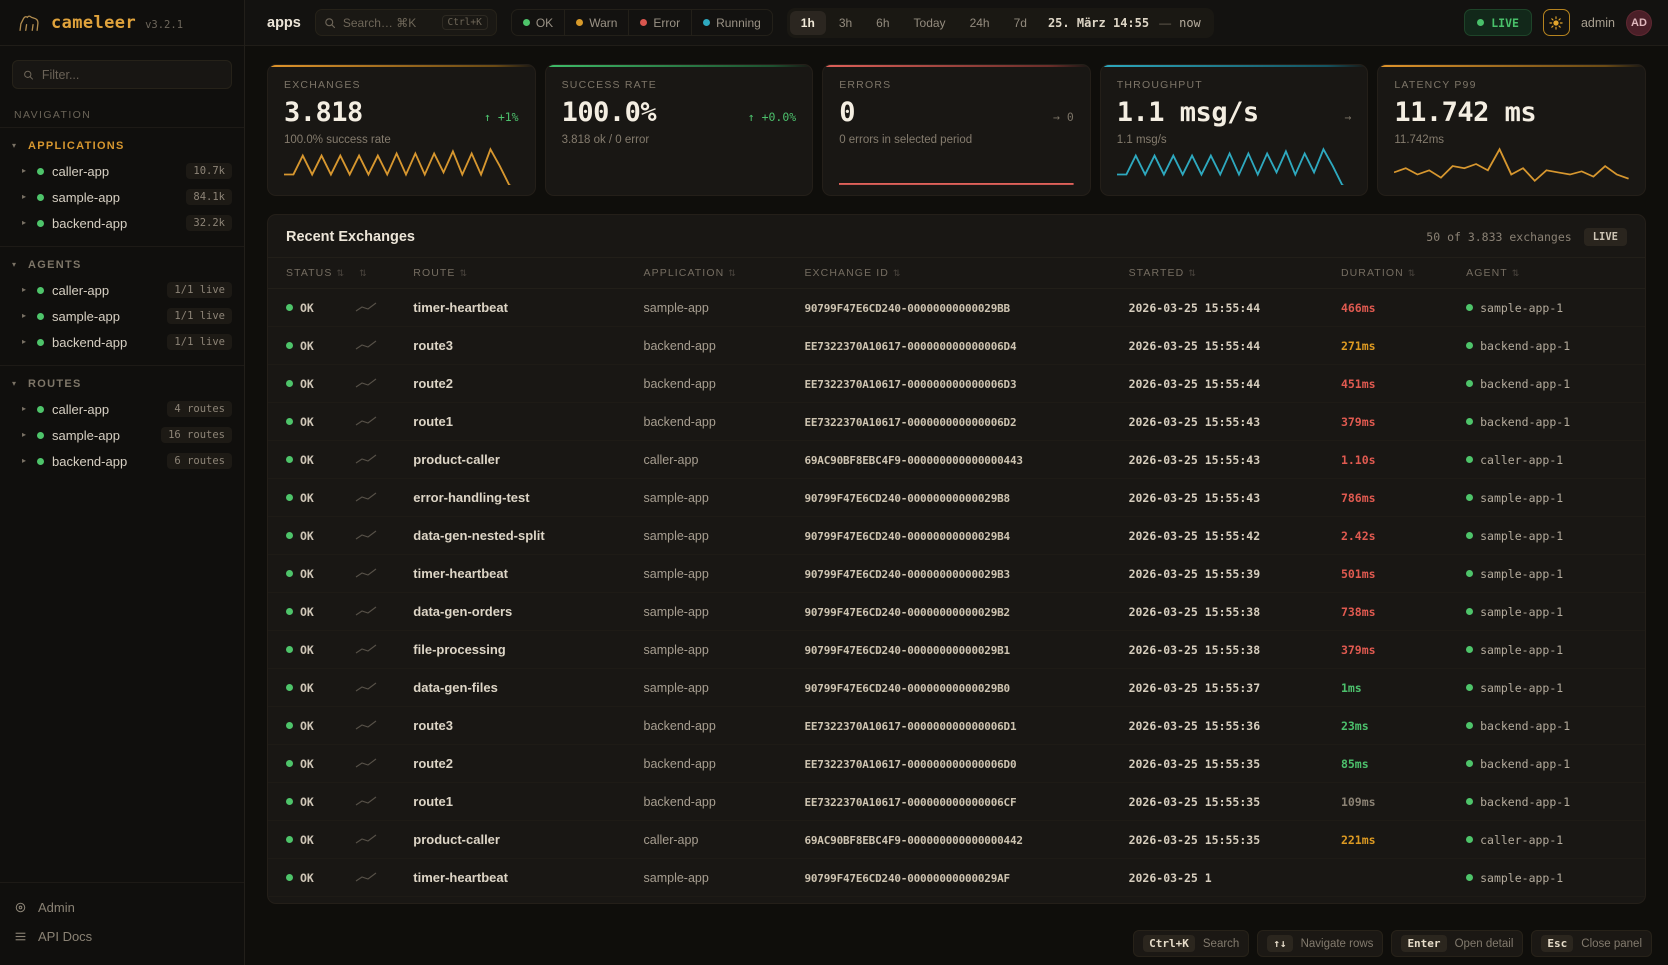  I want to click on column-header-status: STATUS ⇅, so click(312, 273).